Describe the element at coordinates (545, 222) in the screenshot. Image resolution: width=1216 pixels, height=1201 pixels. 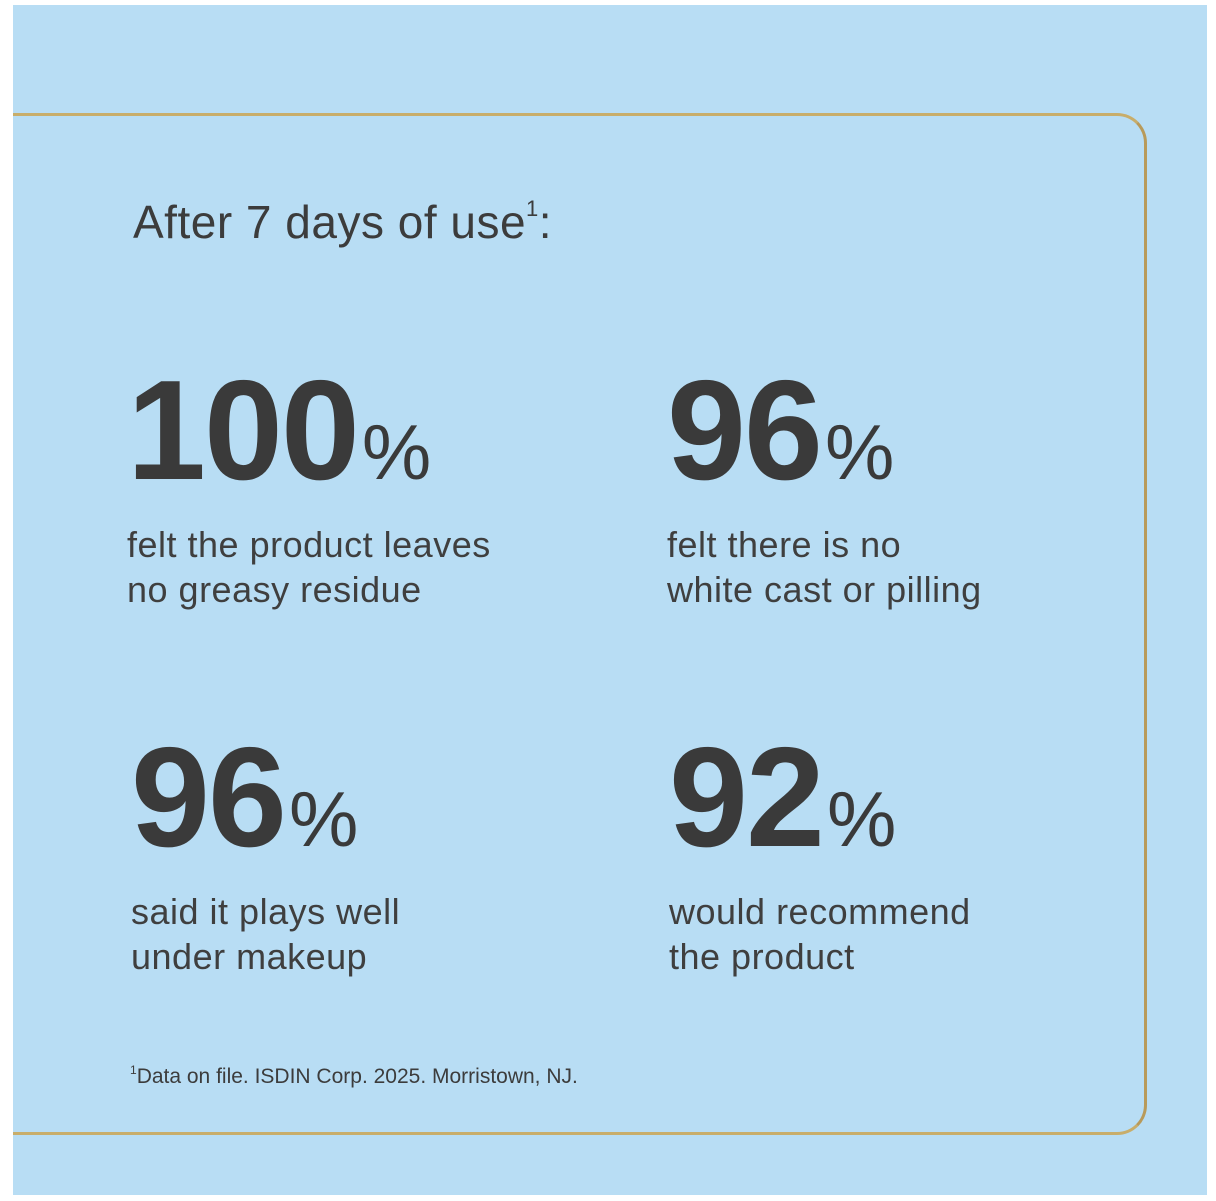
I see `headline-suffix: :` at that location.